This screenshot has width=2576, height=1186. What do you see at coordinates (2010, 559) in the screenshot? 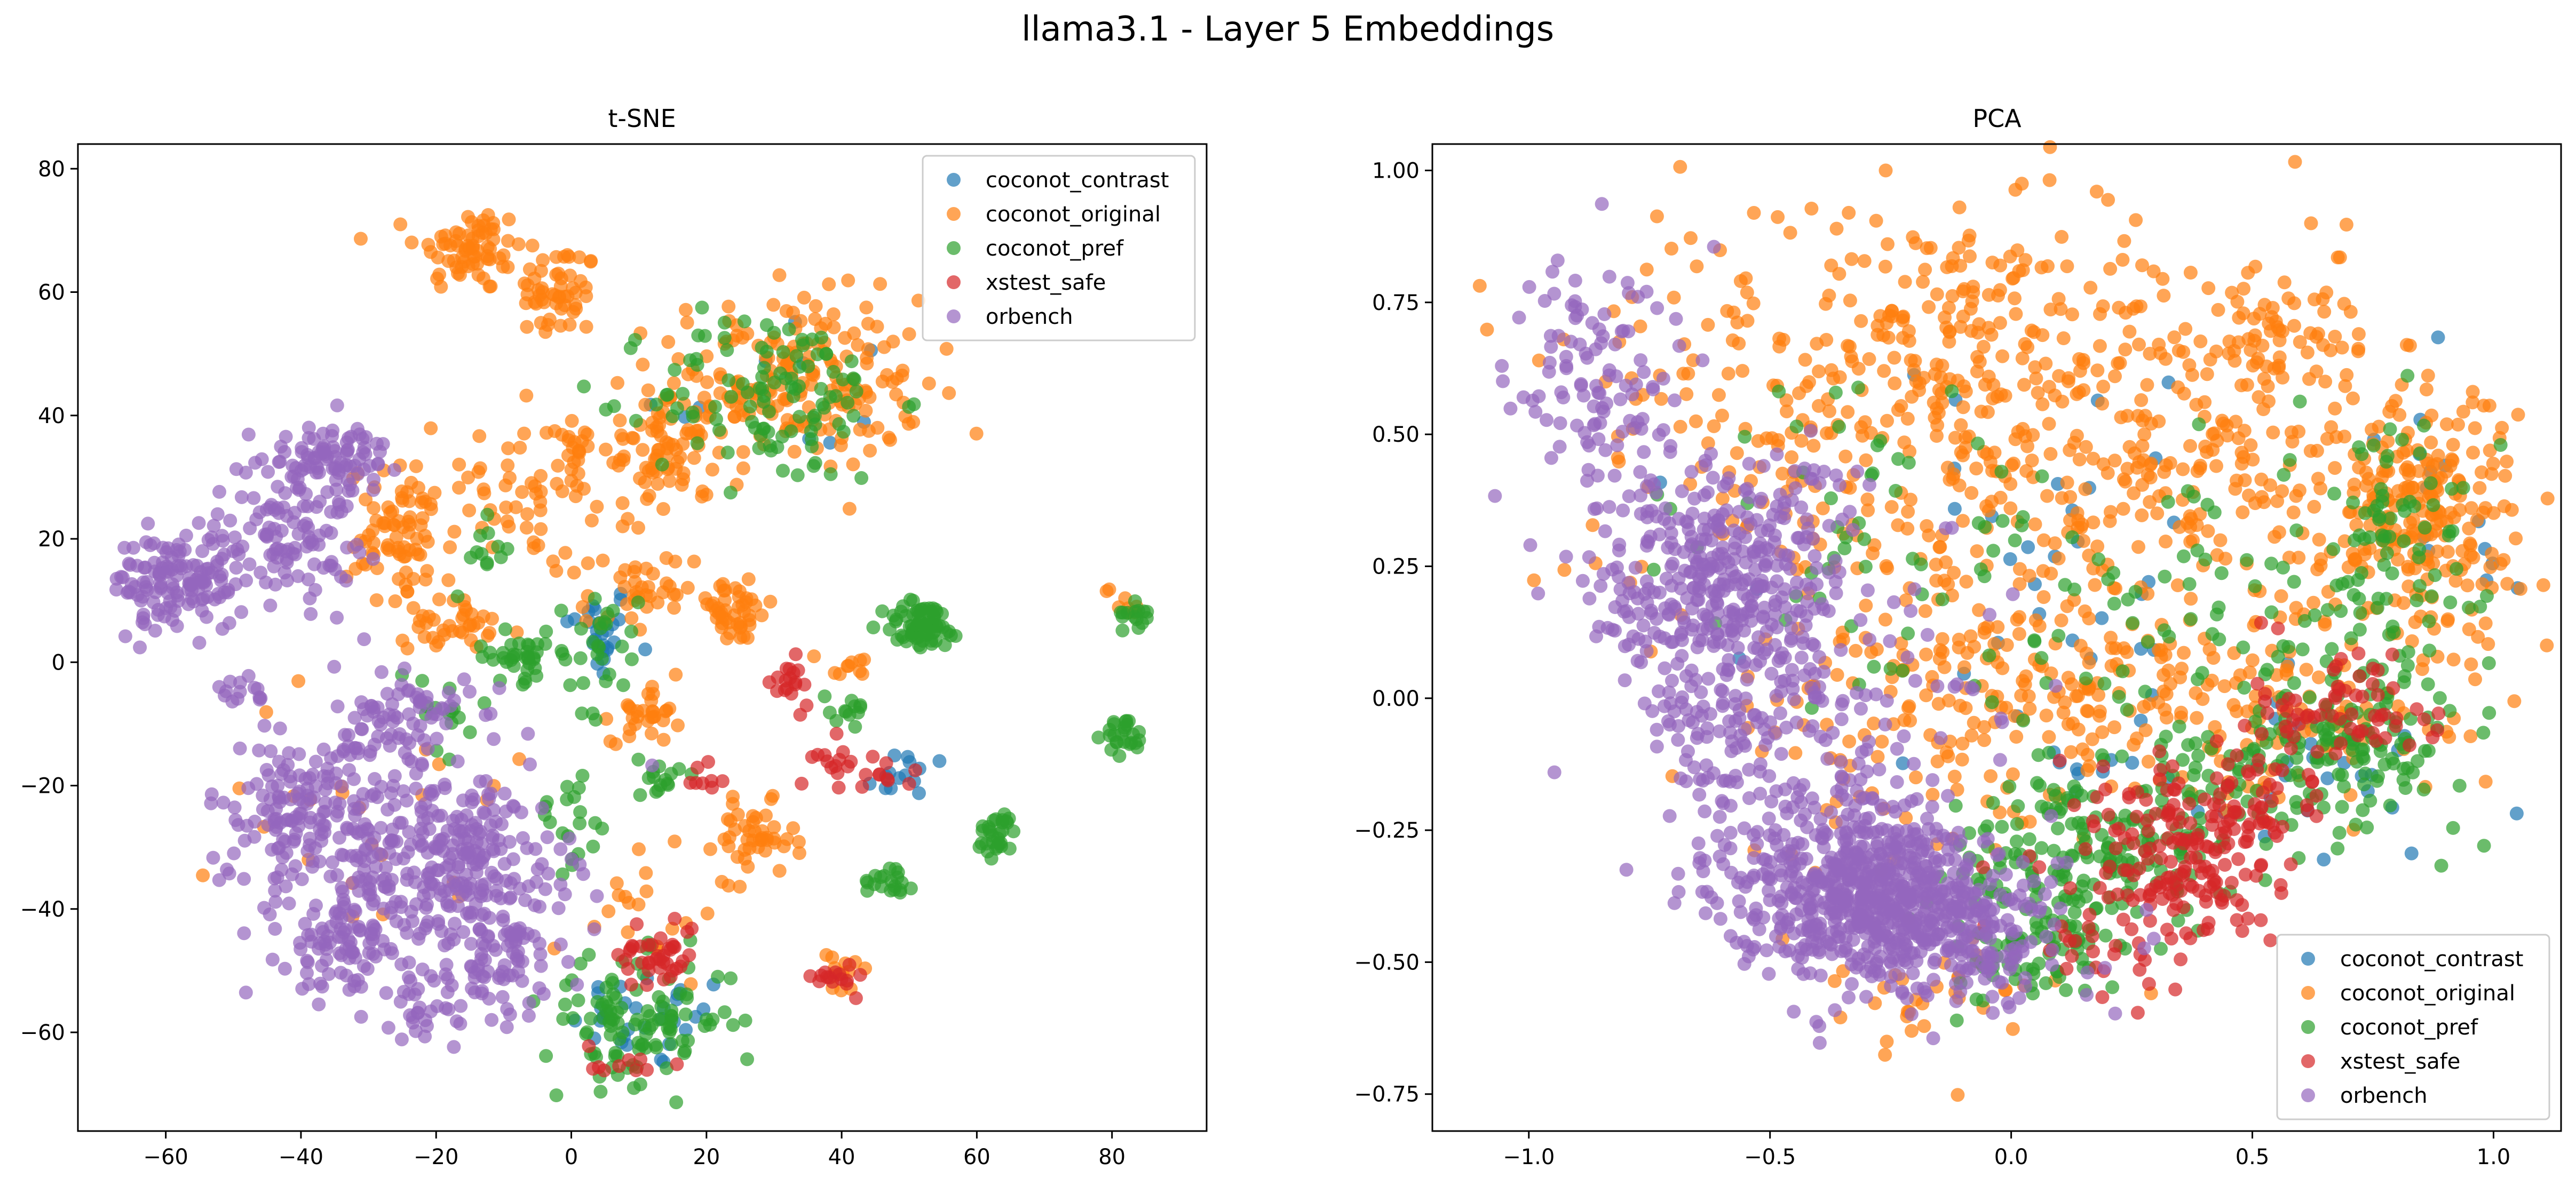
I see `pca-point-coconot_contrast` at bounding box center [2010, 559].